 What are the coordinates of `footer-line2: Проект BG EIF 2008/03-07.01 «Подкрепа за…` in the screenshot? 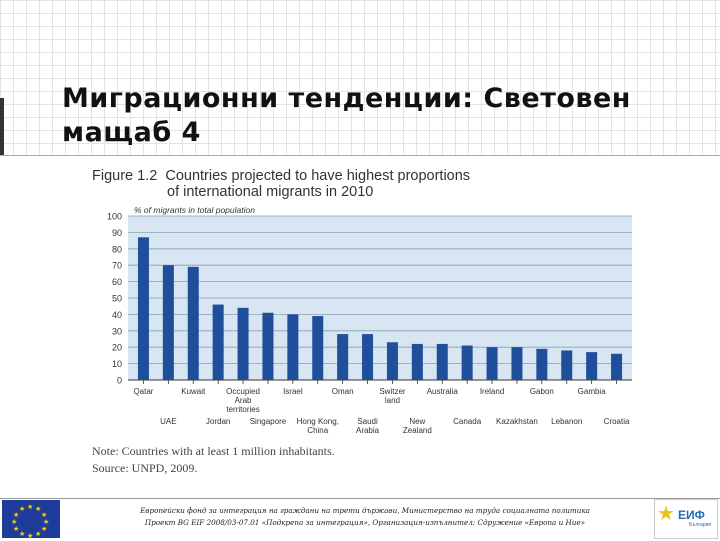 It's located at (365, 522).